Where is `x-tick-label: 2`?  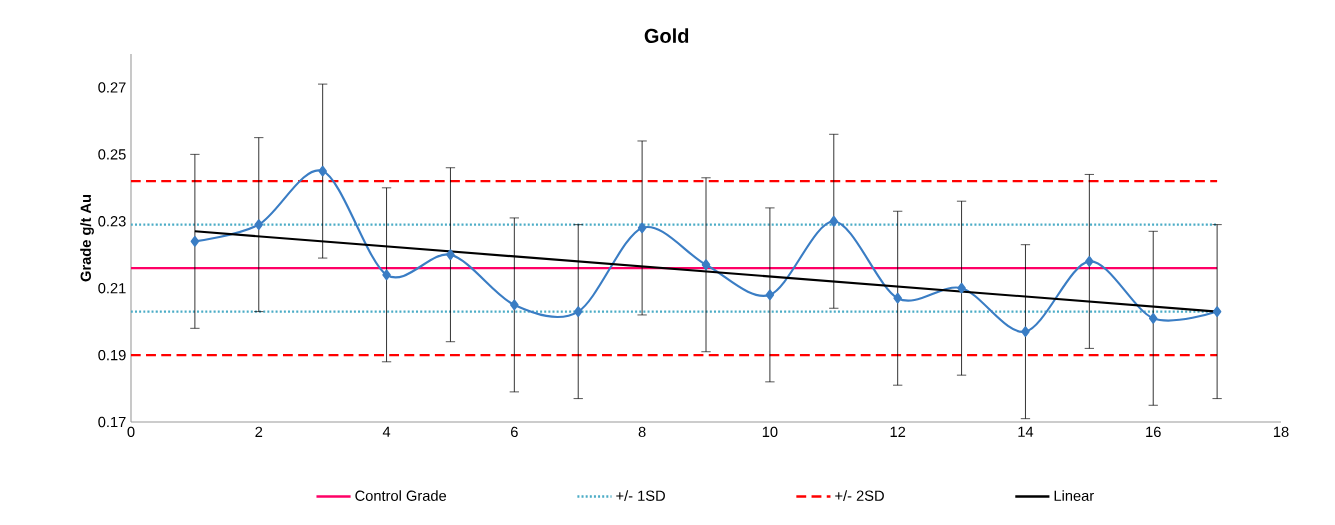
x-tick-label: 2 is located at coordinates (259, 431).